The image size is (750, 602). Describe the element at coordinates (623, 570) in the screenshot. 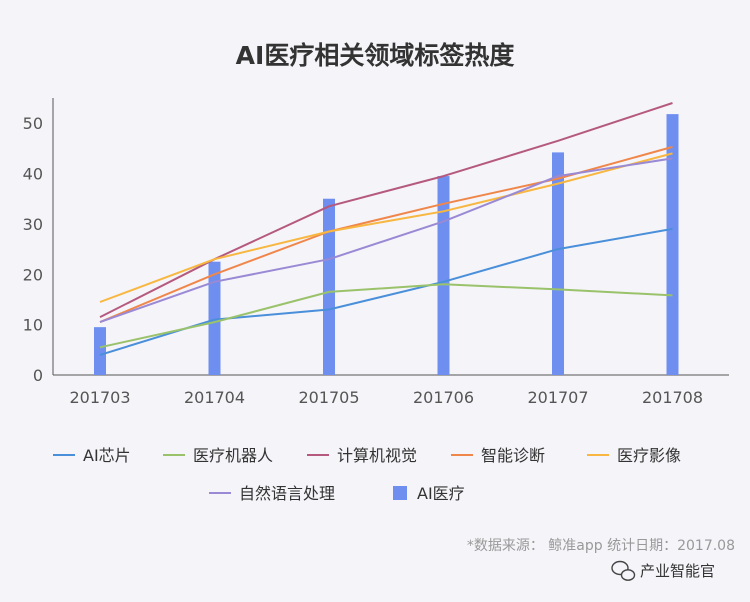

I see `wechat-icon` at that location.